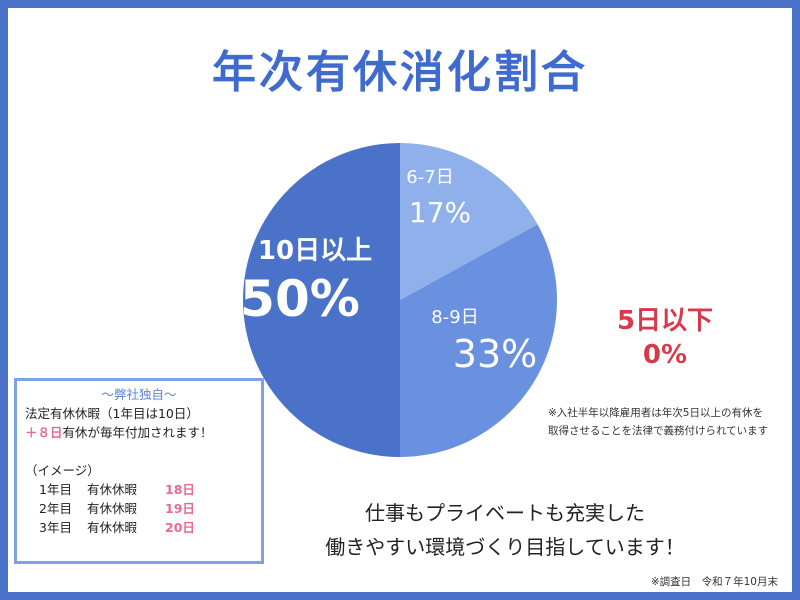 This screenshot has width=800, height=600. Describe the element at coordinates (62, 470) in the screenshot. I see `image-label: （イメージ）` at that location.